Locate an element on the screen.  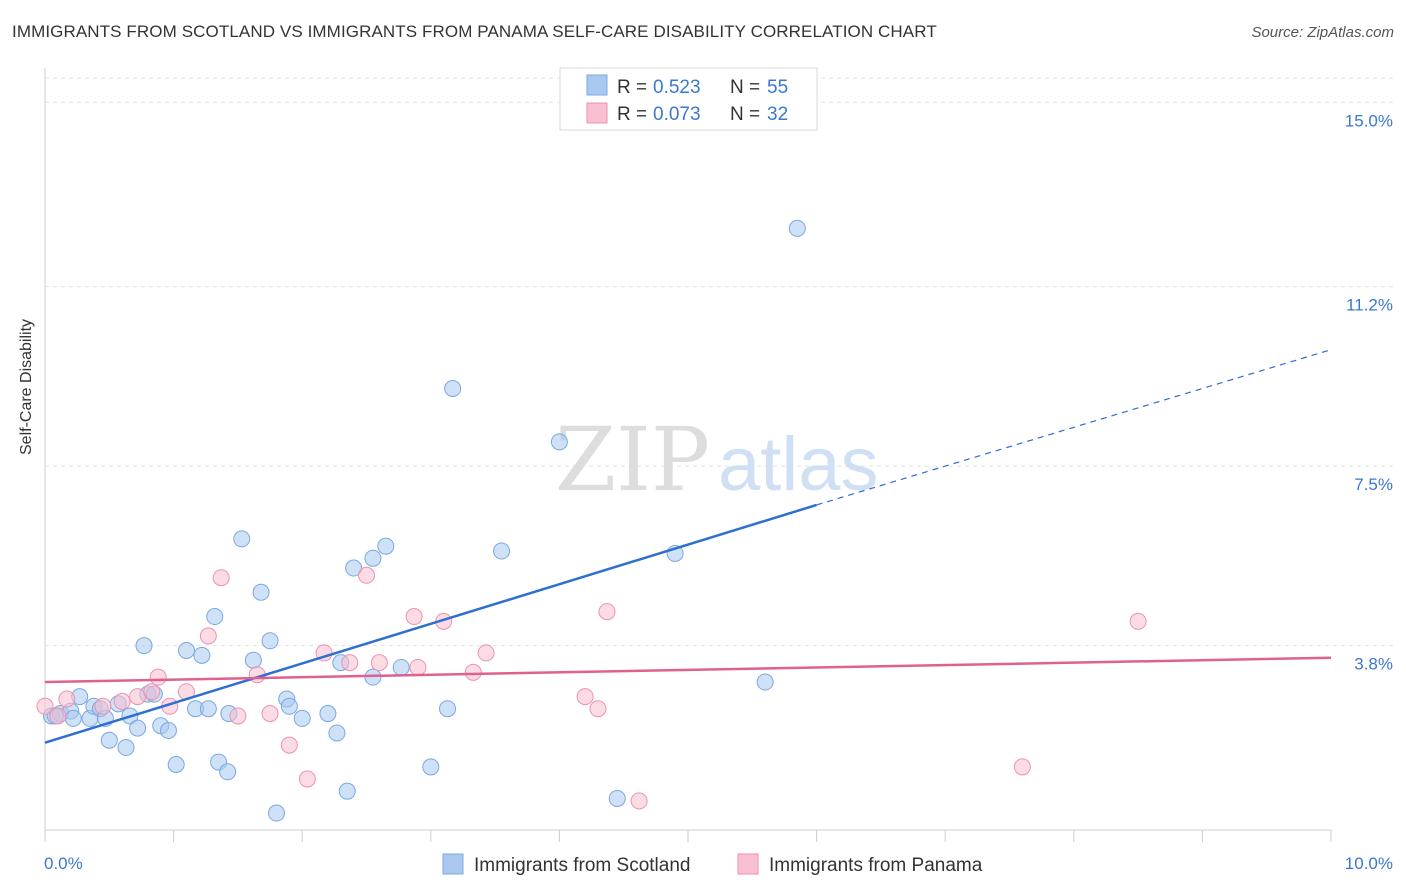
panama-trendline is located at coordinates (688, 670).